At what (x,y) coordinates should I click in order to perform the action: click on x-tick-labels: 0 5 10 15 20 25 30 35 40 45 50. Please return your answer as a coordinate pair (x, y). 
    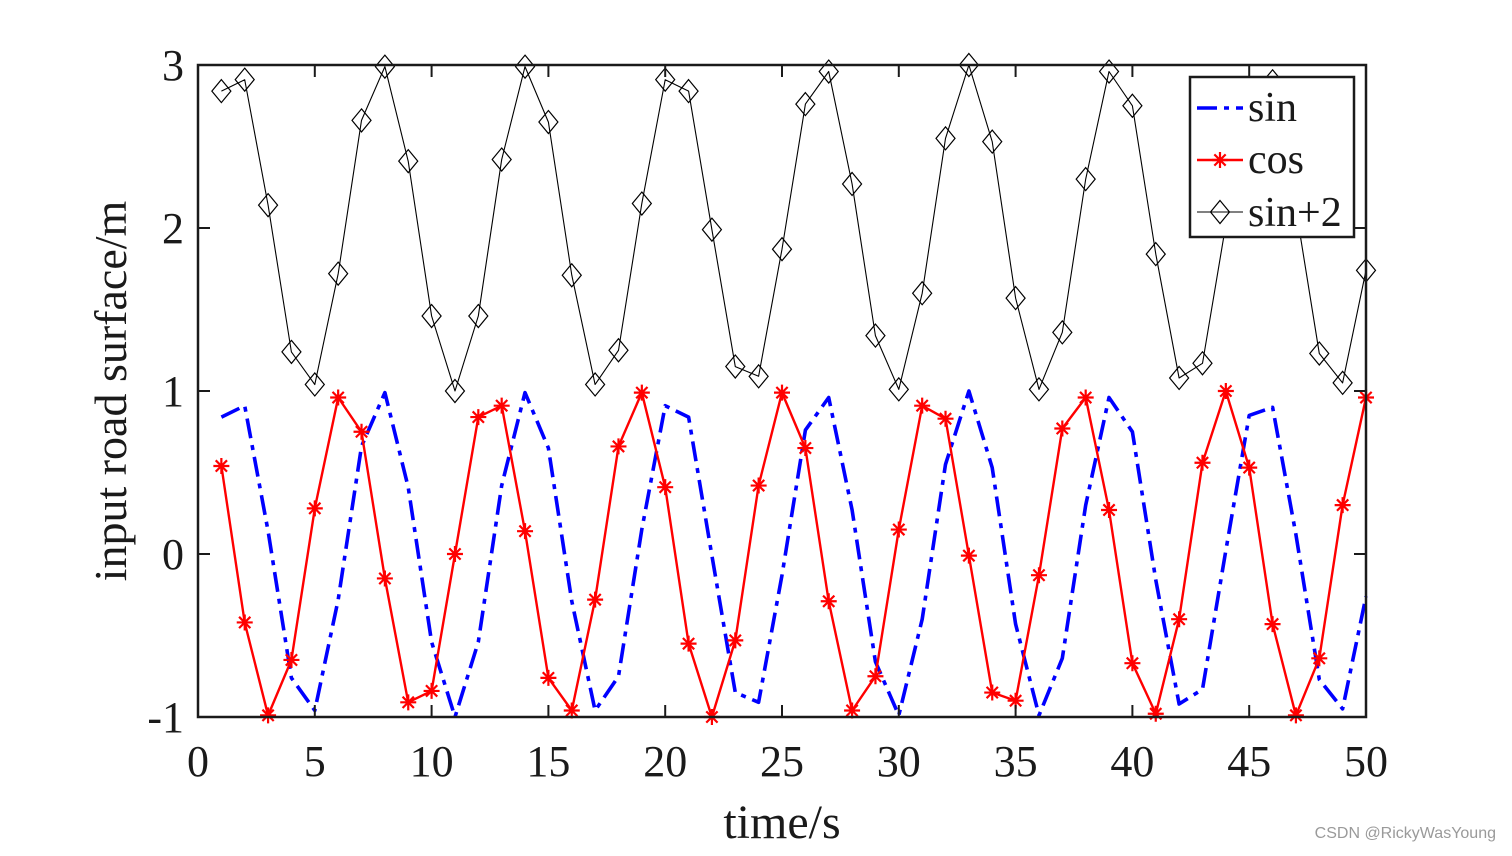
    Looking at the image, I should click on (787, 761).